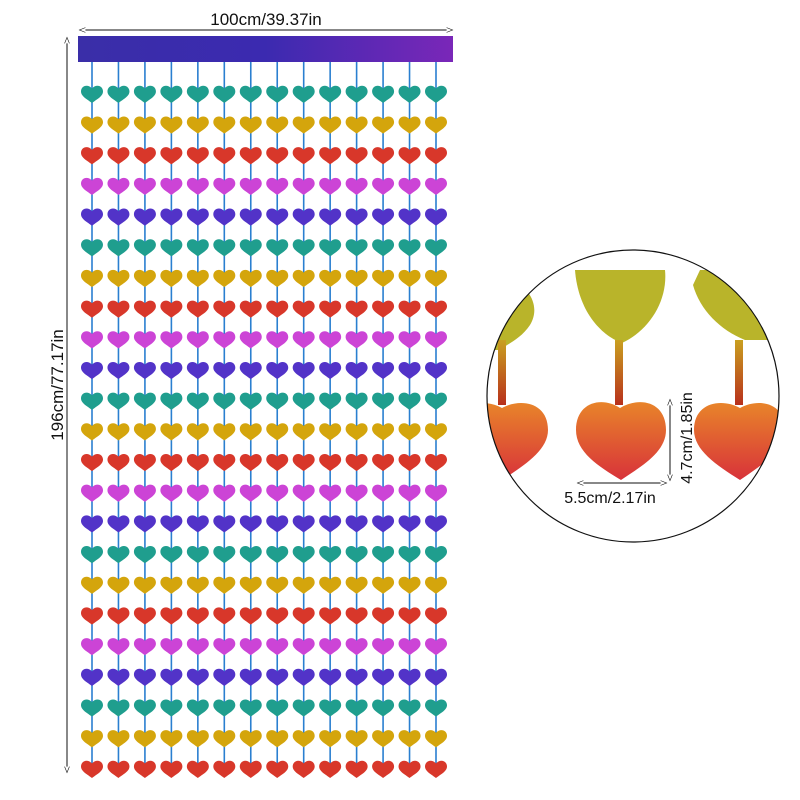 The width and height of the screenshot is (800, 800). What do you see at coordinates (633, 396) in the screenshot?
I see `detail-circle-outline` at bounding box center [633, 396].